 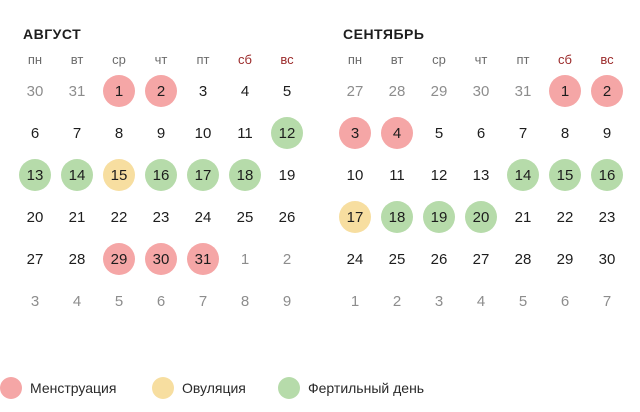 I want to click on day-number: 3, so click(x=355, y=133).